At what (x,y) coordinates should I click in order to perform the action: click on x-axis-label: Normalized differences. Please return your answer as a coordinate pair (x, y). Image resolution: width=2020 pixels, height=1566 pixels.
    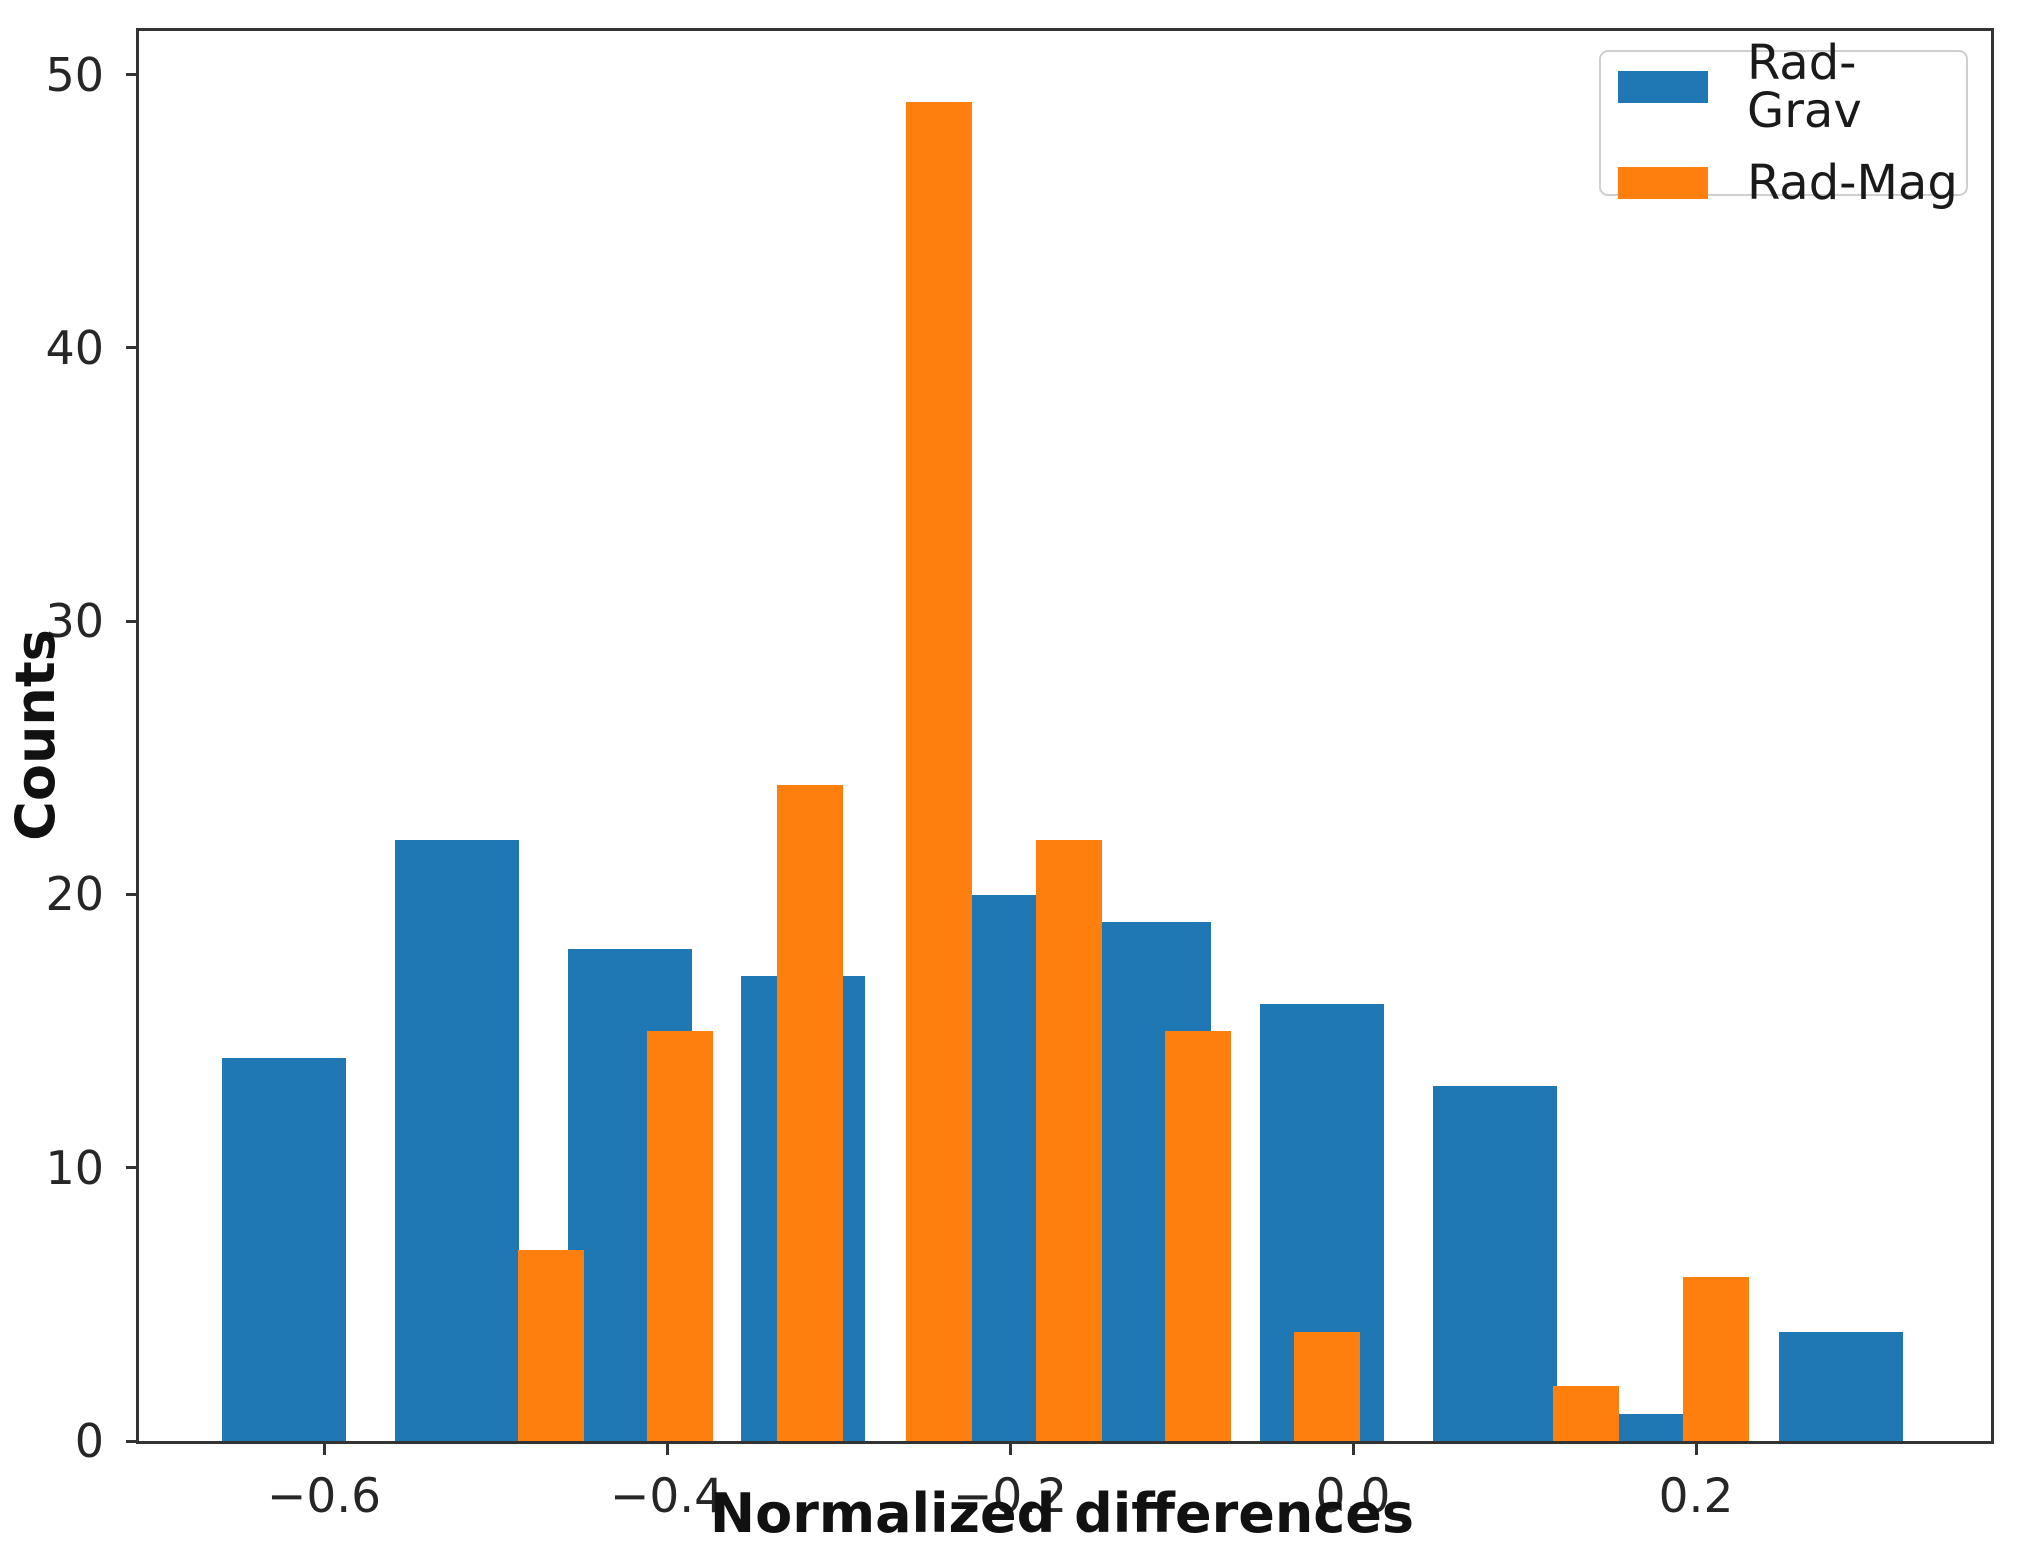
    Looking at the image, I should click on (1062, 1513).